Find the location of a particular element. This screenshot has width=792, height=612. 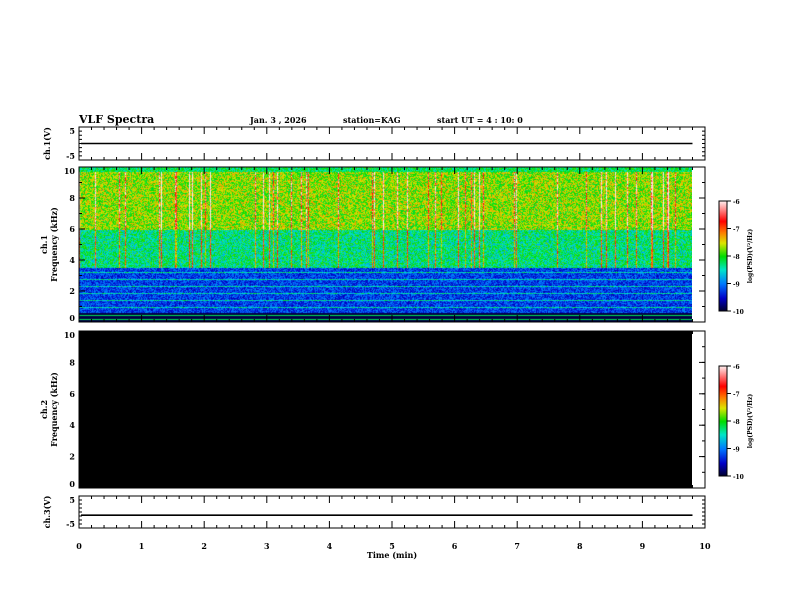

colorbar-ch1 is located at coordinates (723, 256).